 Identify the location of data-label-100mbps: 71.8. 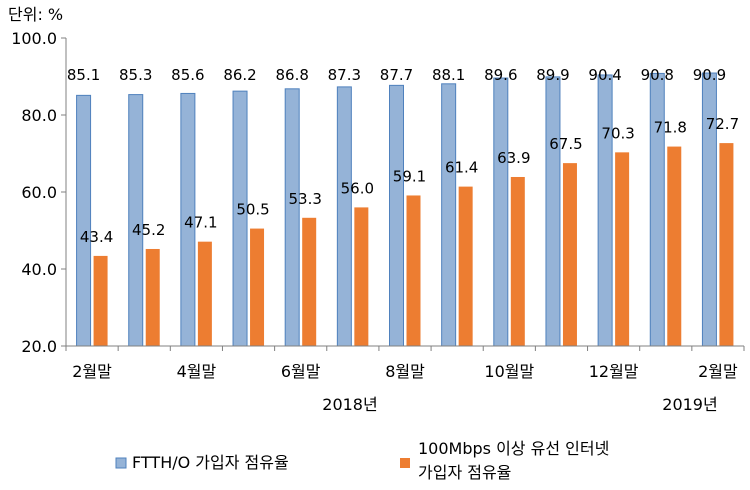
(670, 128).